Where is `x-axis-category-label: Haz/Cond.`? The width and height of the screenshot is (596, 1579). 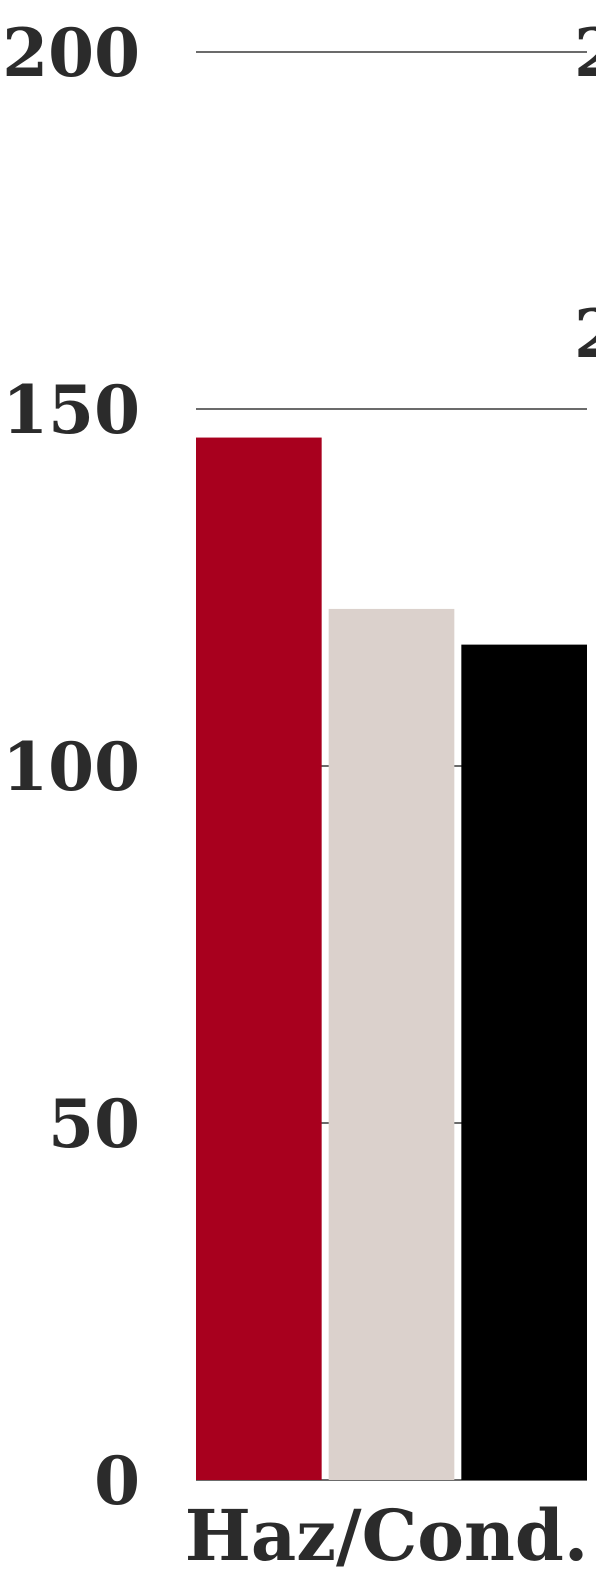 x-axis-category-label: Haz/Cond. is located at coordinates (386, 1535).